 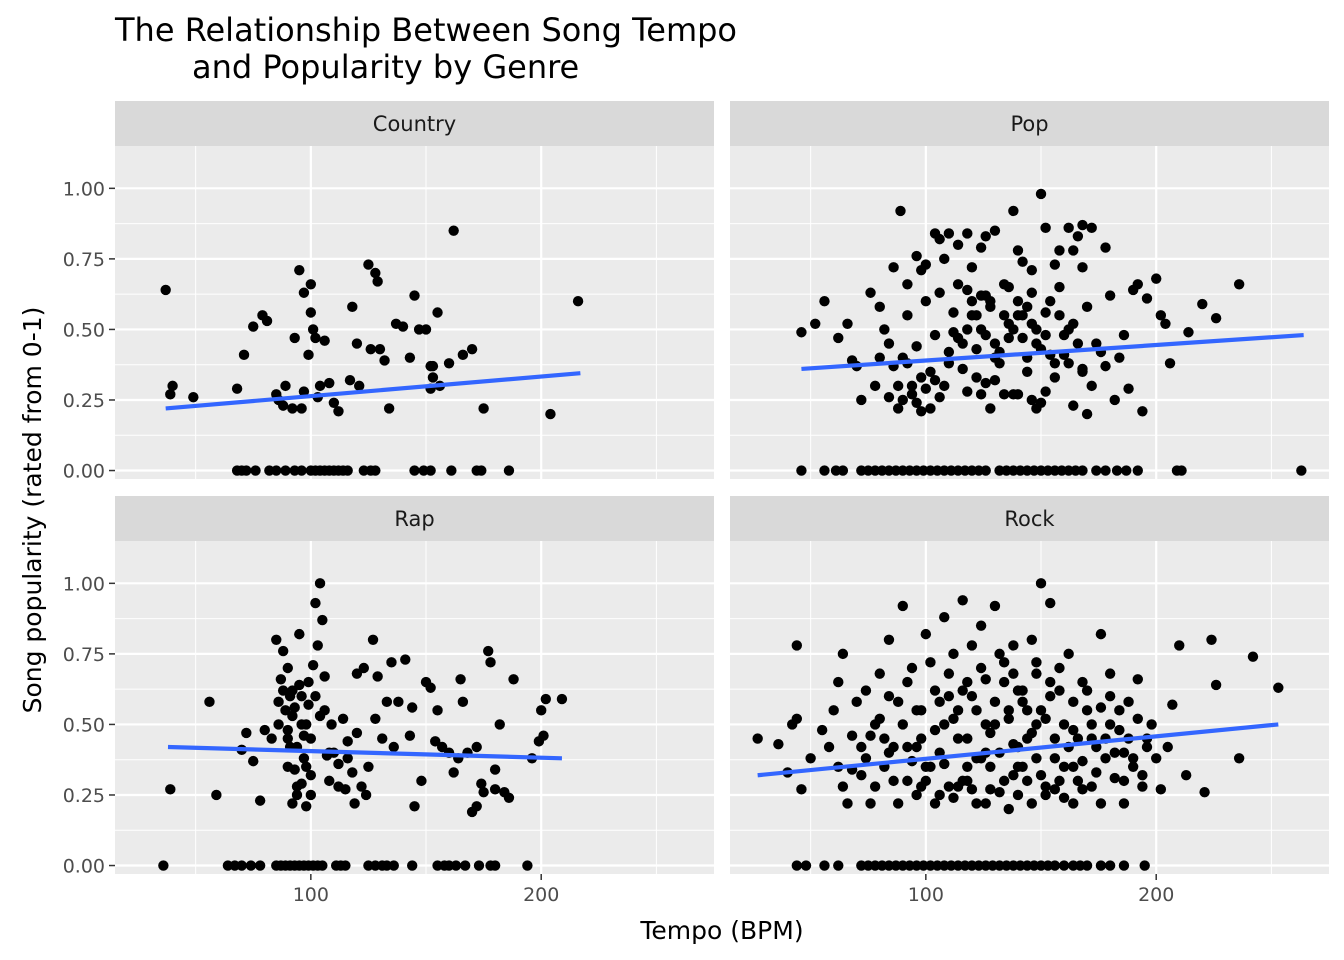 I want to click on y-tick-label: 0.75, so click(x=84, y=260).